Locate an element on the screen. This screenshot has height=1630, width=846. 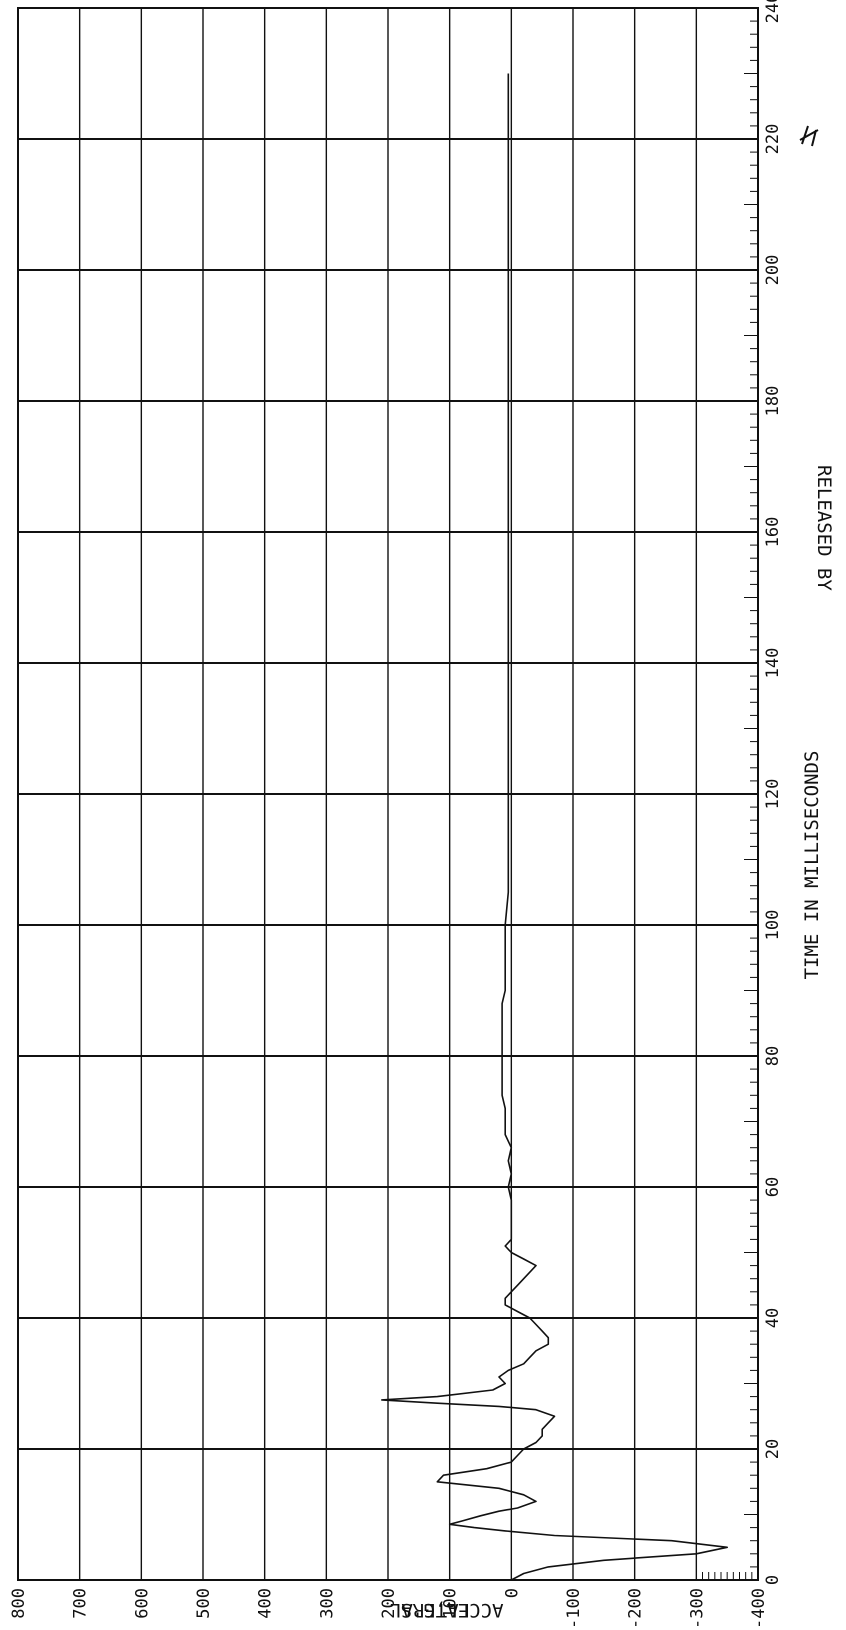
y-tick-label: 500 is located at coordinates (204, 1603).